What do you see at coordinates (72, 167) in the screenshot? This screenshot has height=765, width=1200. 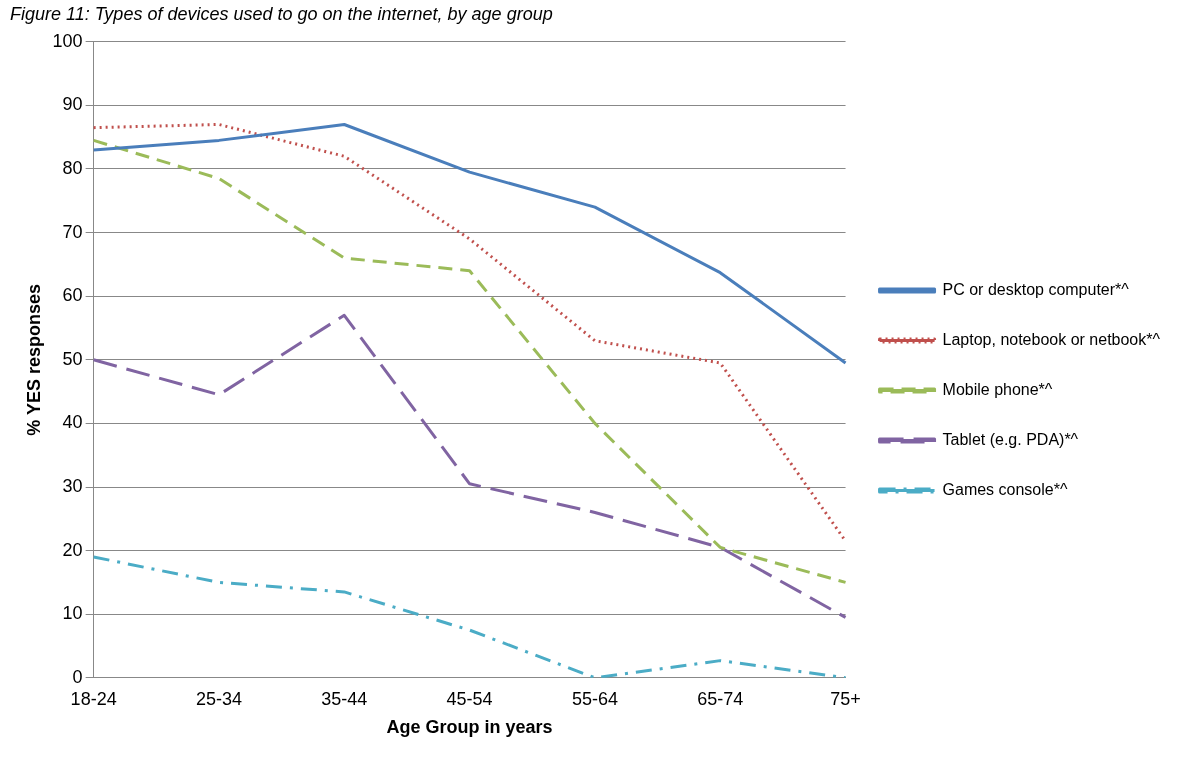 I see `y-tick-label: 80` at bounding box center [72, 167].